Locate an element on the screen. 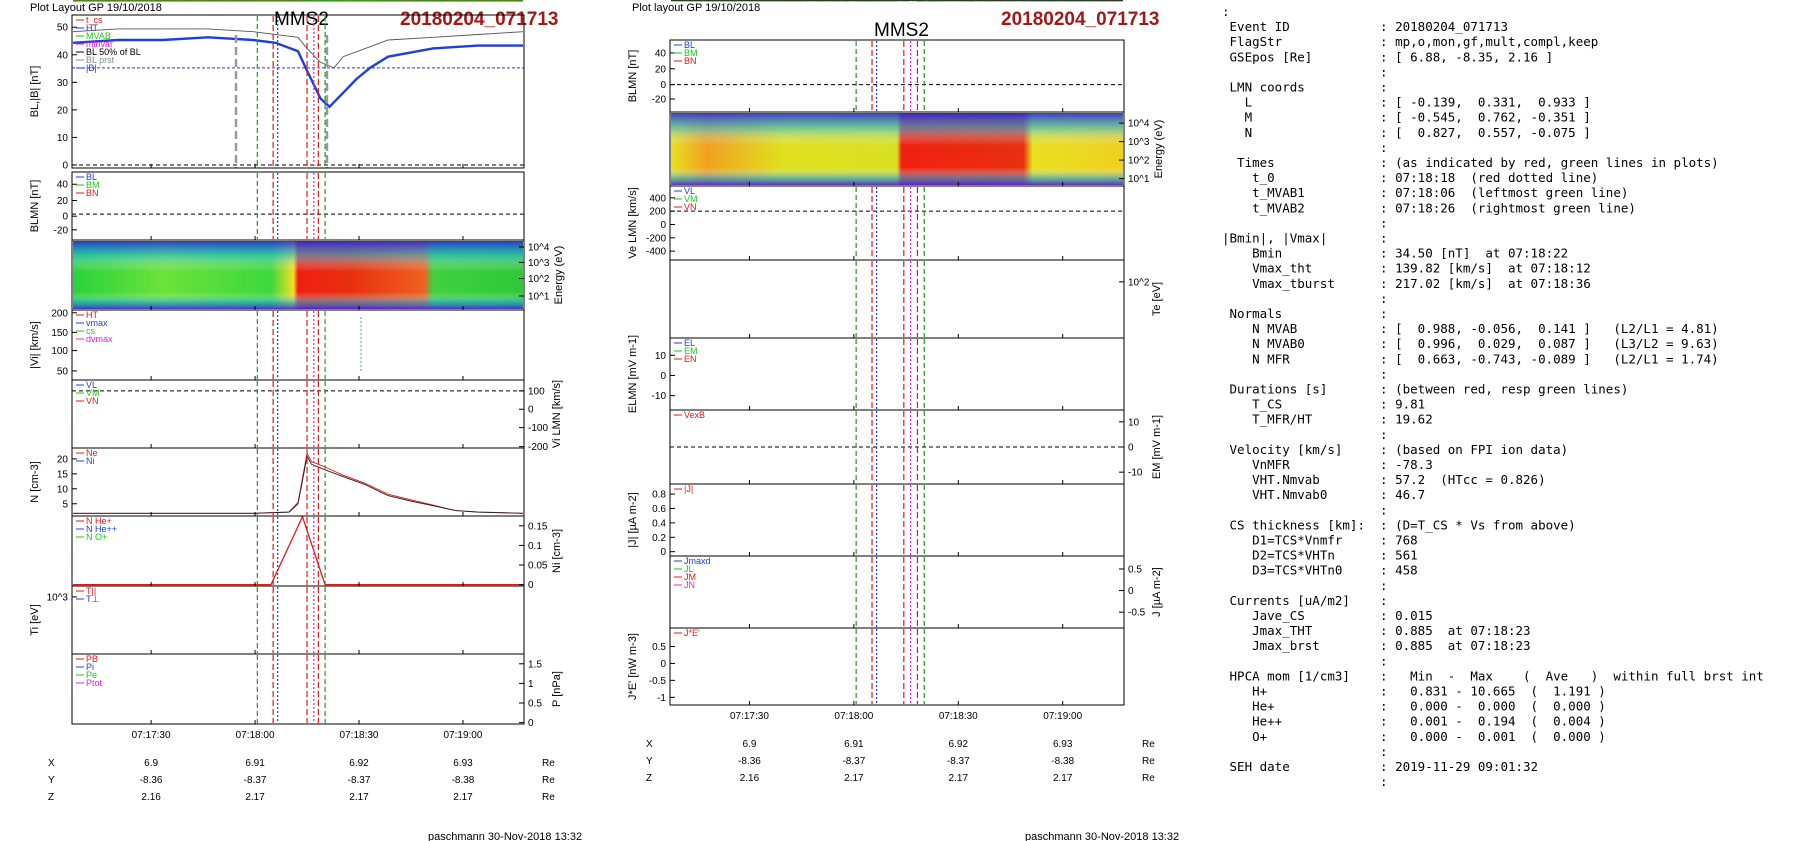  info-line: Jave_CS : 0.015 is located at coordinates (1327, 615).